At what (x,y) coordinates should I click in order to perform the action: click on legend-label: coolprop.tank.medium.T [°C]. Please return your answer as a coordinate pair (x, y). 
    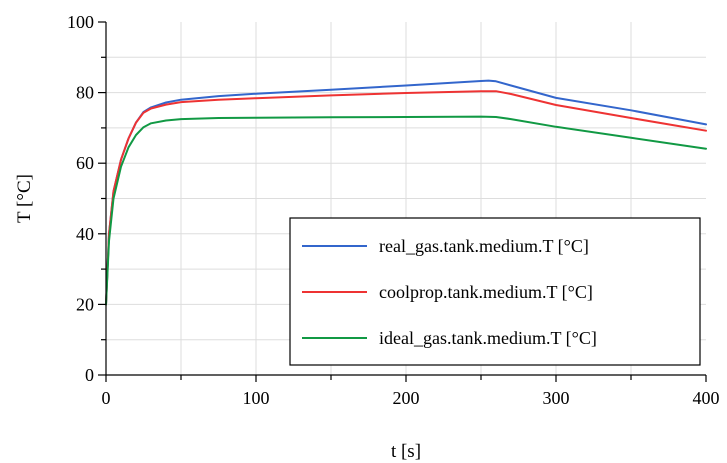
    Looking at the image, I should click on (486, 292).